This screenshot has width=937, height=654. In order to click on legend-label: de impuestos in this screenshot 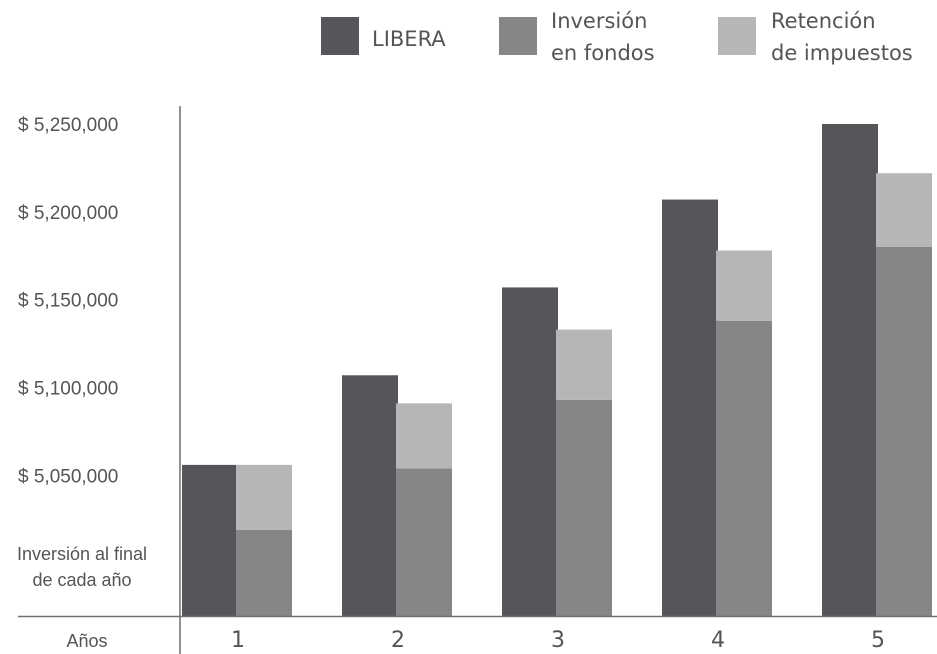, I will do `click(842, 53)`.